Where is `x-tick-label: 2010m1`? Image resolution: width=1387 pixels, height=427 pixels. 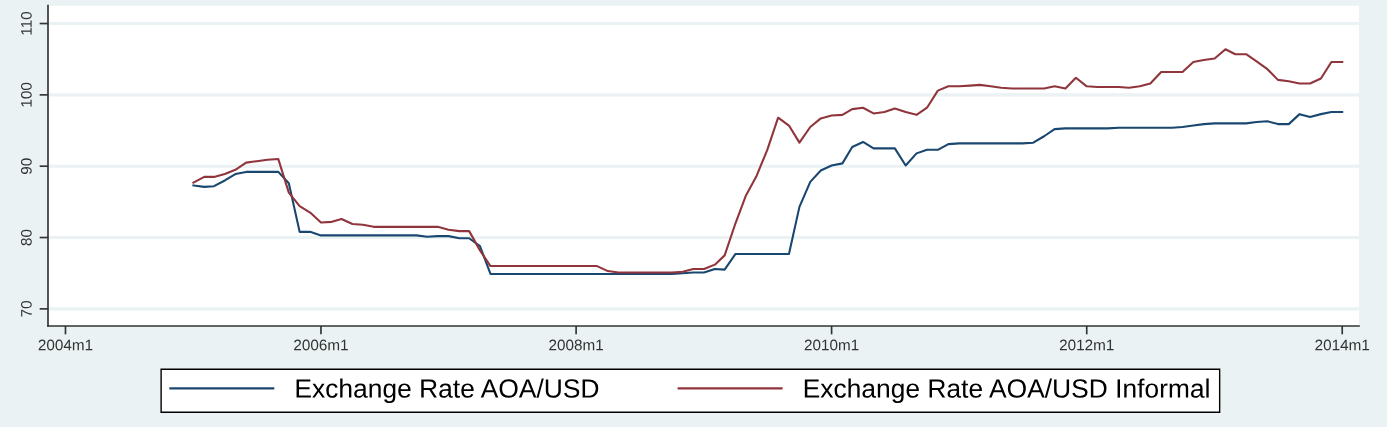
x-tick-label: 2010m1 is located at coordinates (831, 345).